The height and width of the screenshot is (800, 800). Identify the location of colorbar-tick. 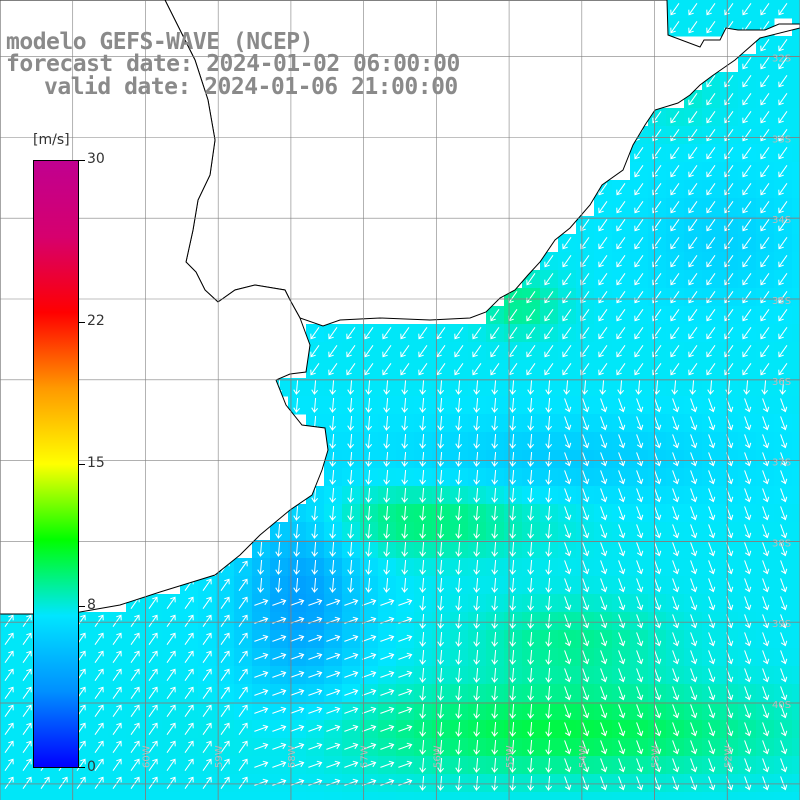
(82, 323).